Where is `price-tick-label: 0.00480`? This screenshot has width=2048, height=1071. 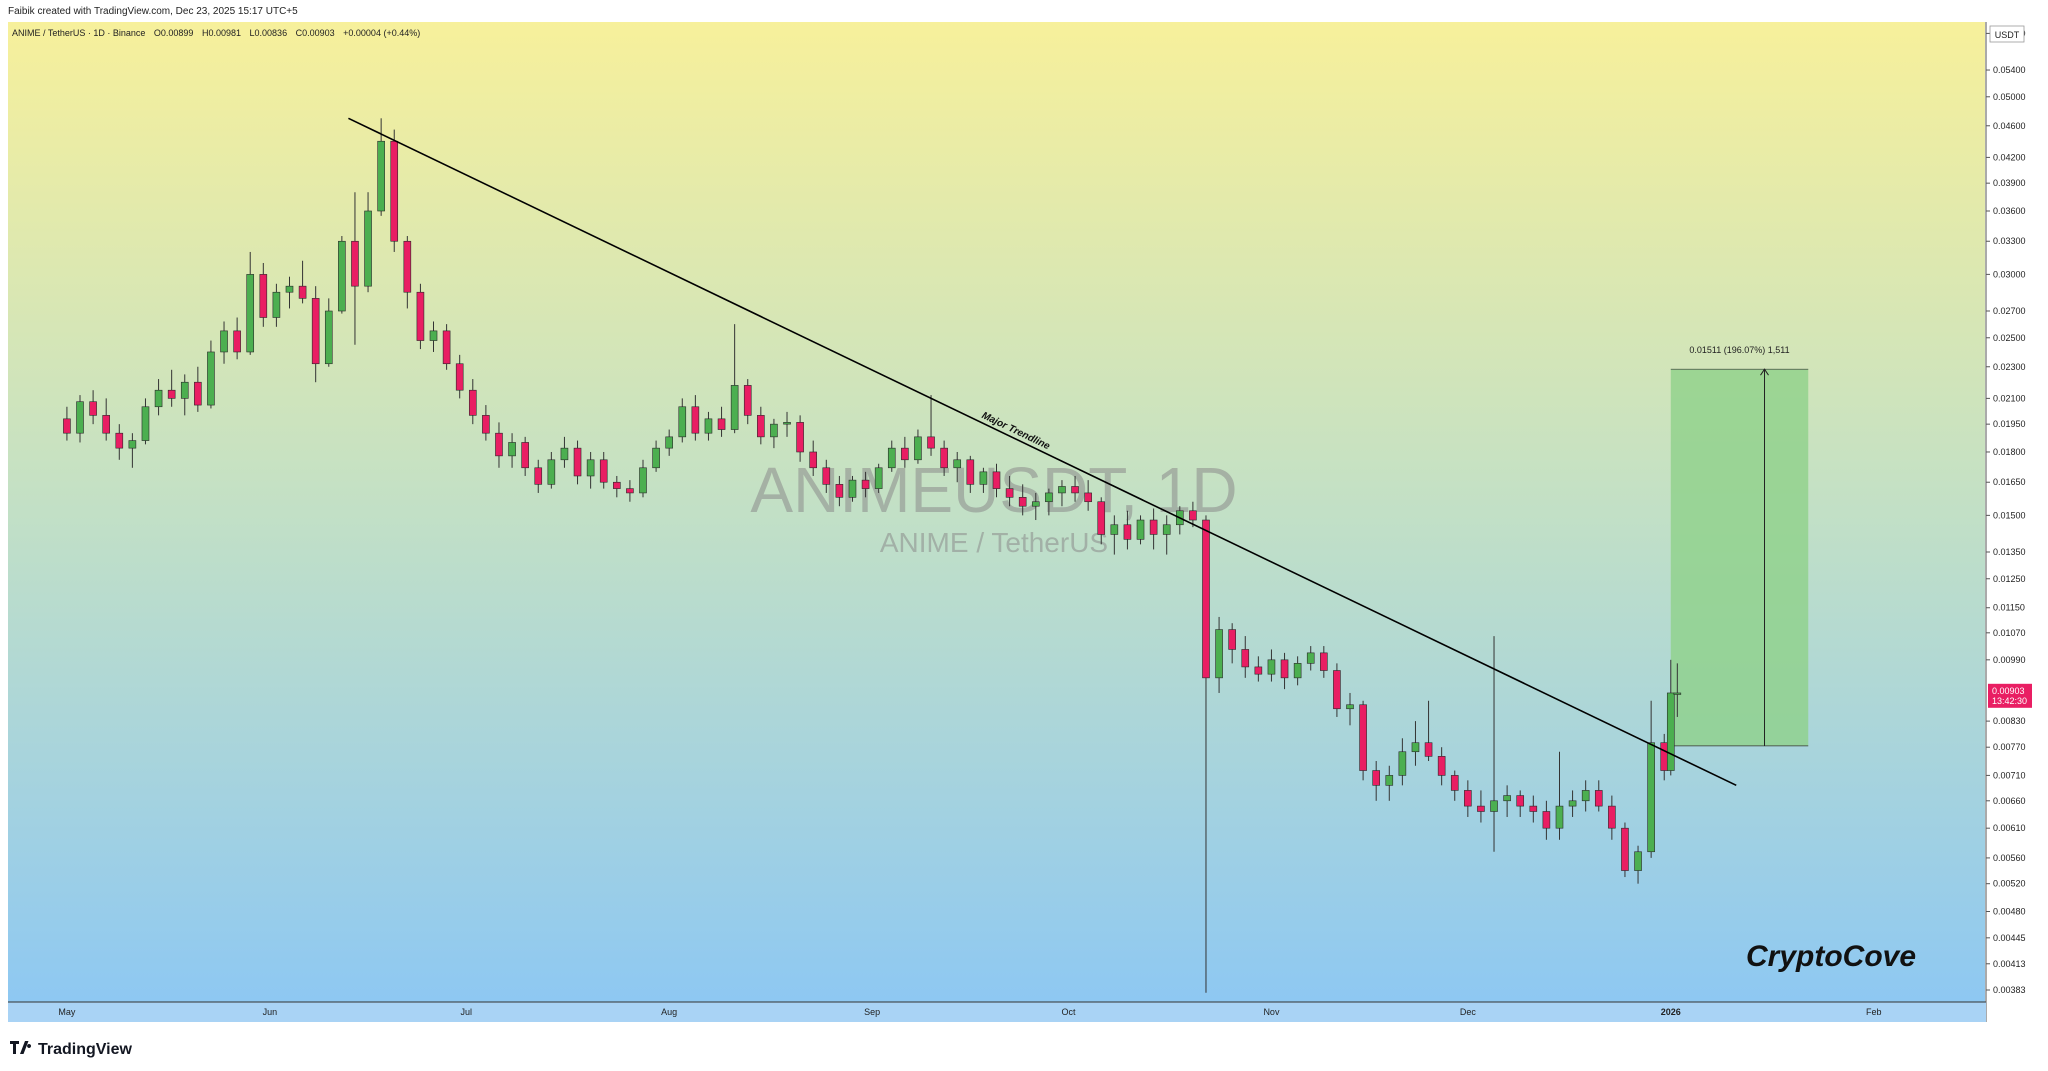
price-tick-label: 0.00480 is located at coordinates (2009, 912).